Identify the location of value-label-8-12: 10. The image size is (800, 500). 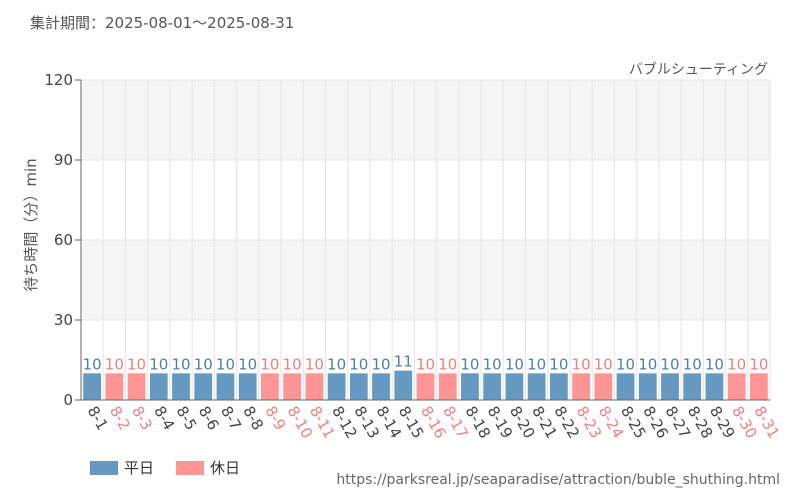
(336, 364).